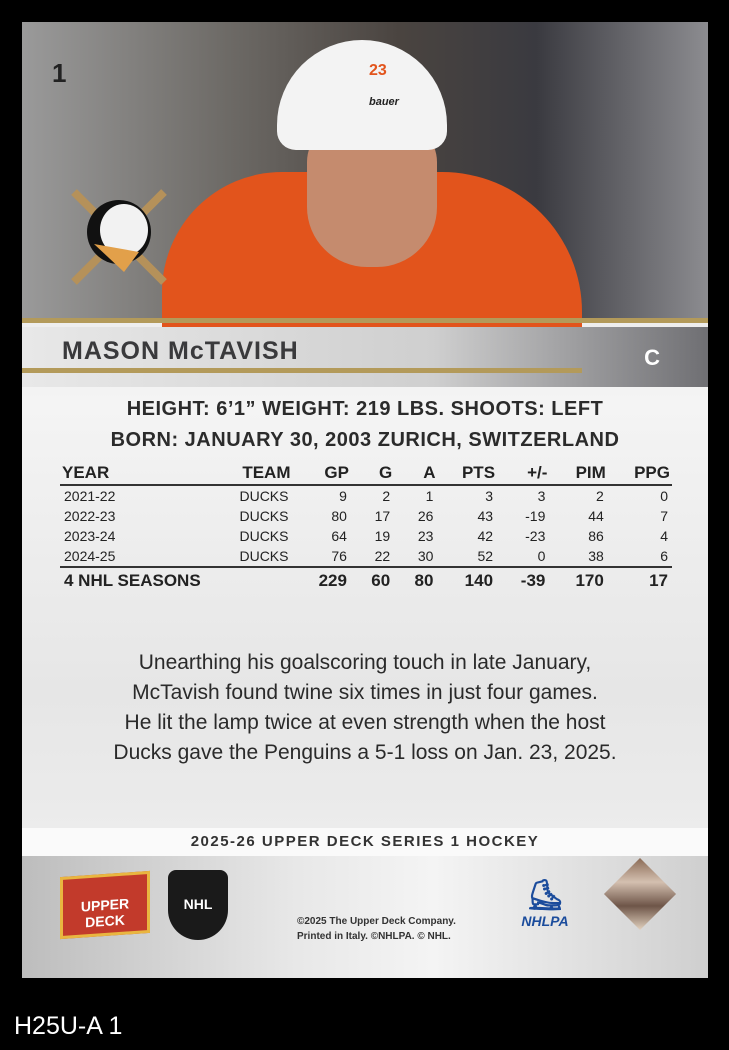 This screenshot has width=729, height=1050. I want to click on stats-total-cell: 60, so click(372, 580).